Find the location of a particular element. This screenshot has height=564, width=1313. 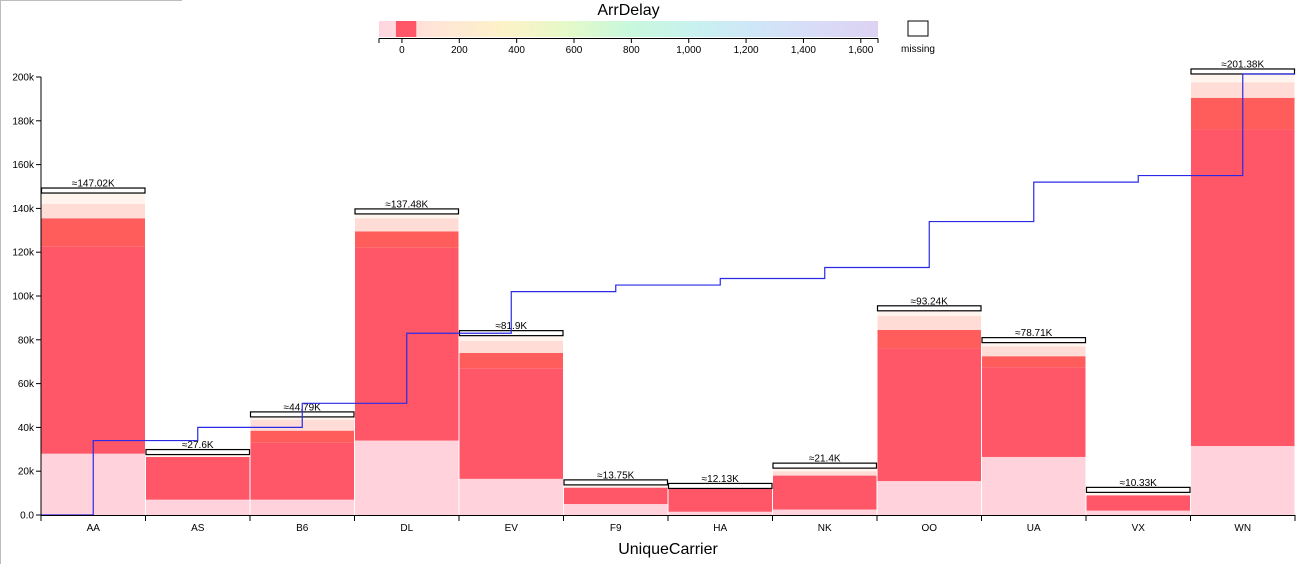

legend-tick-label-6: 1,200 is located at coordinates (746, 50).